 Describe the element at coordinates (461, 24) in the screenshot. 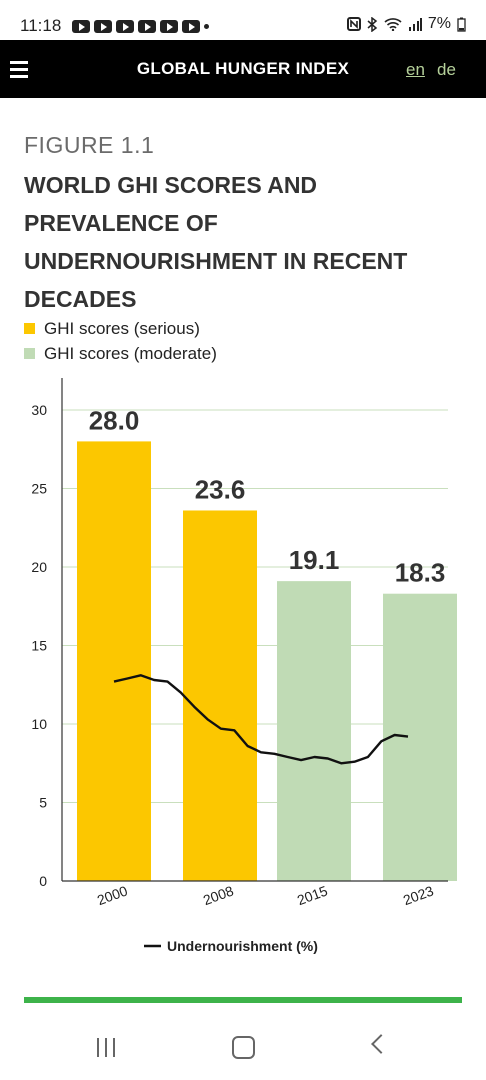

I see `battery-icon` at that location.